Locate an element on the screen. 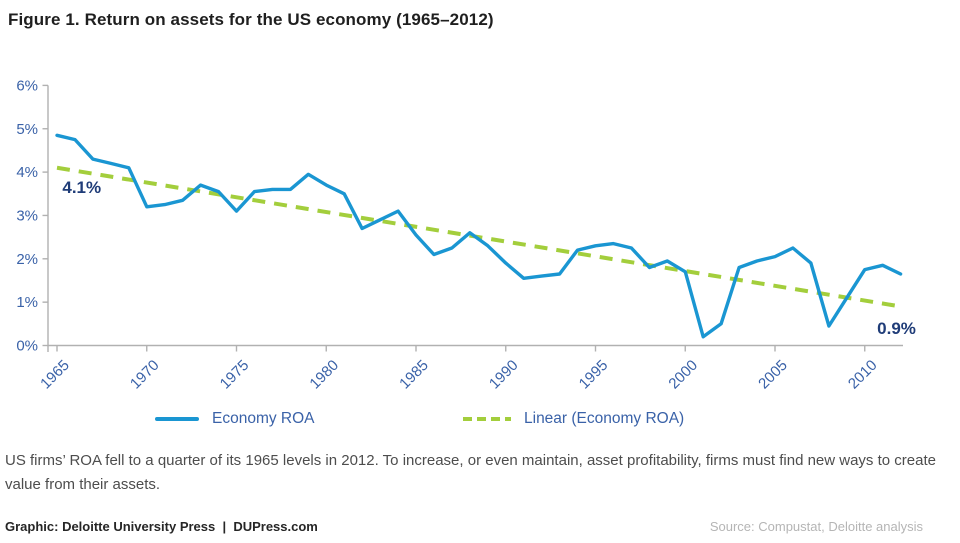 The image size is (960, 543). legend-label-economy-roa: Economy ROA is located at coordinates (263, 418).